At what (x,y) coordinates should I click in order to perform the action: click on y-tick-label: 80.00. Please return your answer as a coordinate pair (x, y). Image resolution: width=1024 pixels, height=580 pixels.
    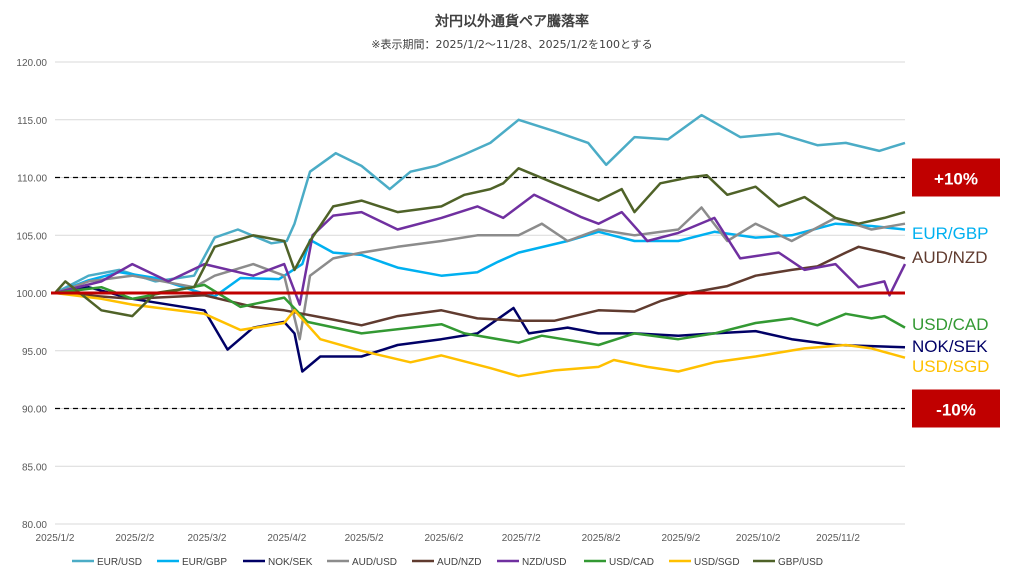
    Looking at the image, I should click on (34, 525).